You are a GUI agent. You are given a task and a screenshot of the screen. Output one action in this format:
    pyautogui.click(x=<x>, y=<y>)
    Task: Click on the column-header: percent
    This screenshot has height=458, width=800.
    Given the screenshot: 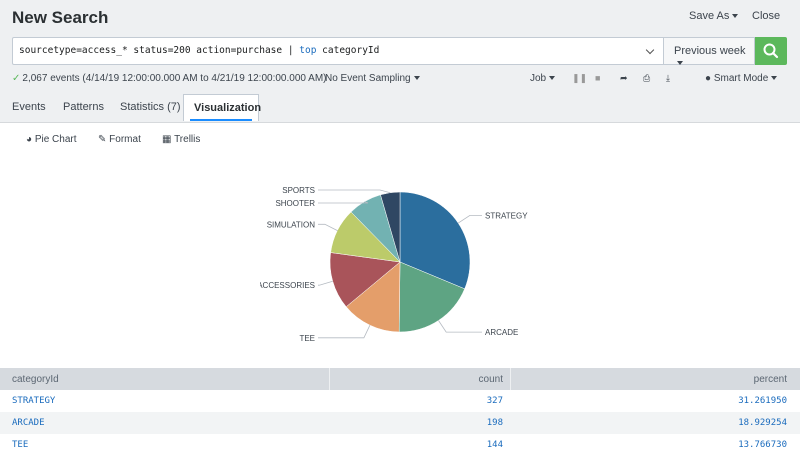 What is the action you would take?
    pyautogui.click(x=770, y=379)
    